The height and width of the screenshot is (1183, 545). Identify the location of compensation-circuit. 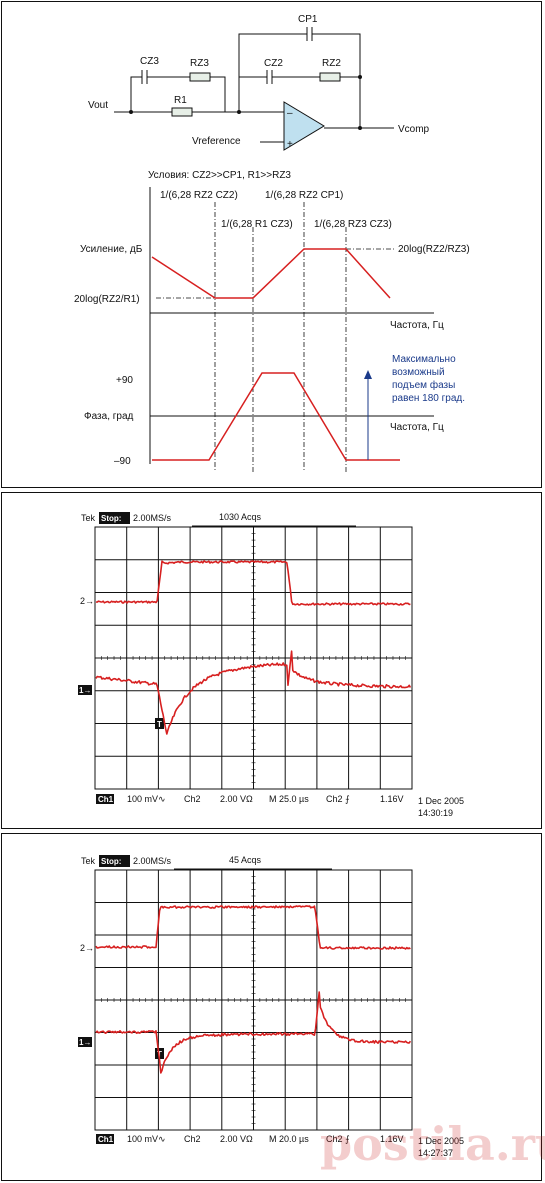
(254, 89).